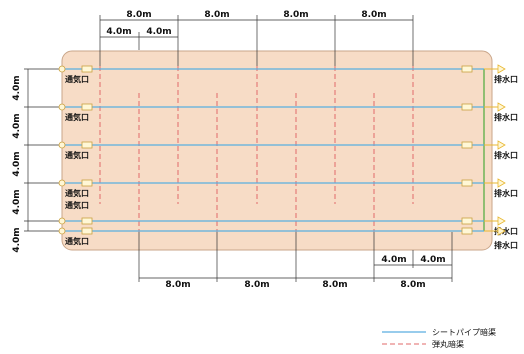 This screenshot has height=354, width=524. Describe the element at coordinates (439, 338) in the screenshot. I see `legend: シートパイプ暗渠 弾丸暗渠` at that location.